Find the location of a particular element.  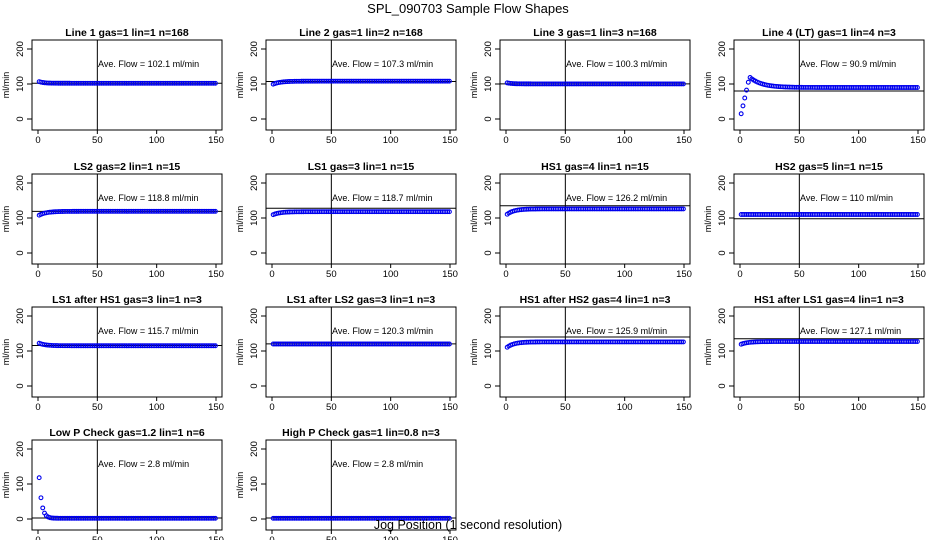

panel-title: HS1 gas=4 lin=1 n=15 is located at coordinates (595, 167).